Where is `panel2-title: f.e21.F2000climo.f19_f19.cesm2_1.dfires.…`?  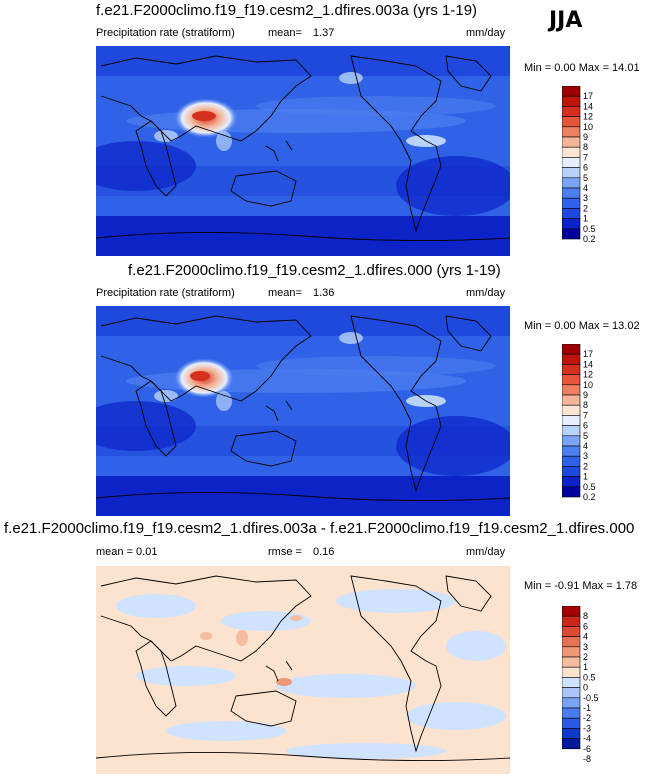
panel2-title: f.e21.F2000climo.f19_f19.cesm2_1.dfires.… is located at coordinates (314, 270).